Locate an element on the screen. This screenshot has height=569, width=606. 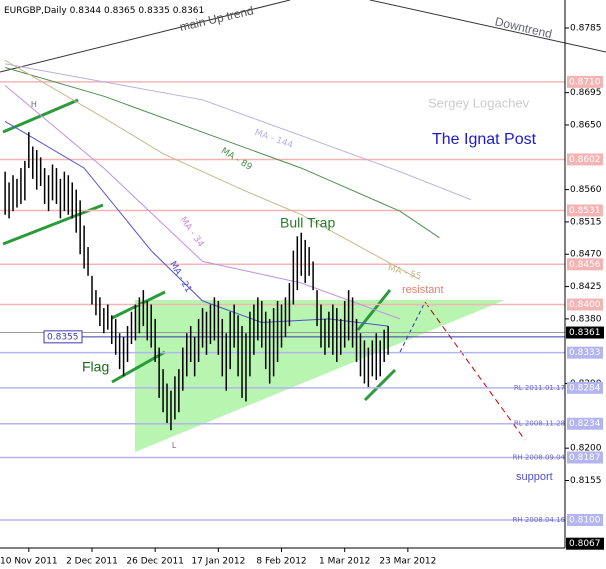
annotation: resistant is located at coordinates (423, 290).